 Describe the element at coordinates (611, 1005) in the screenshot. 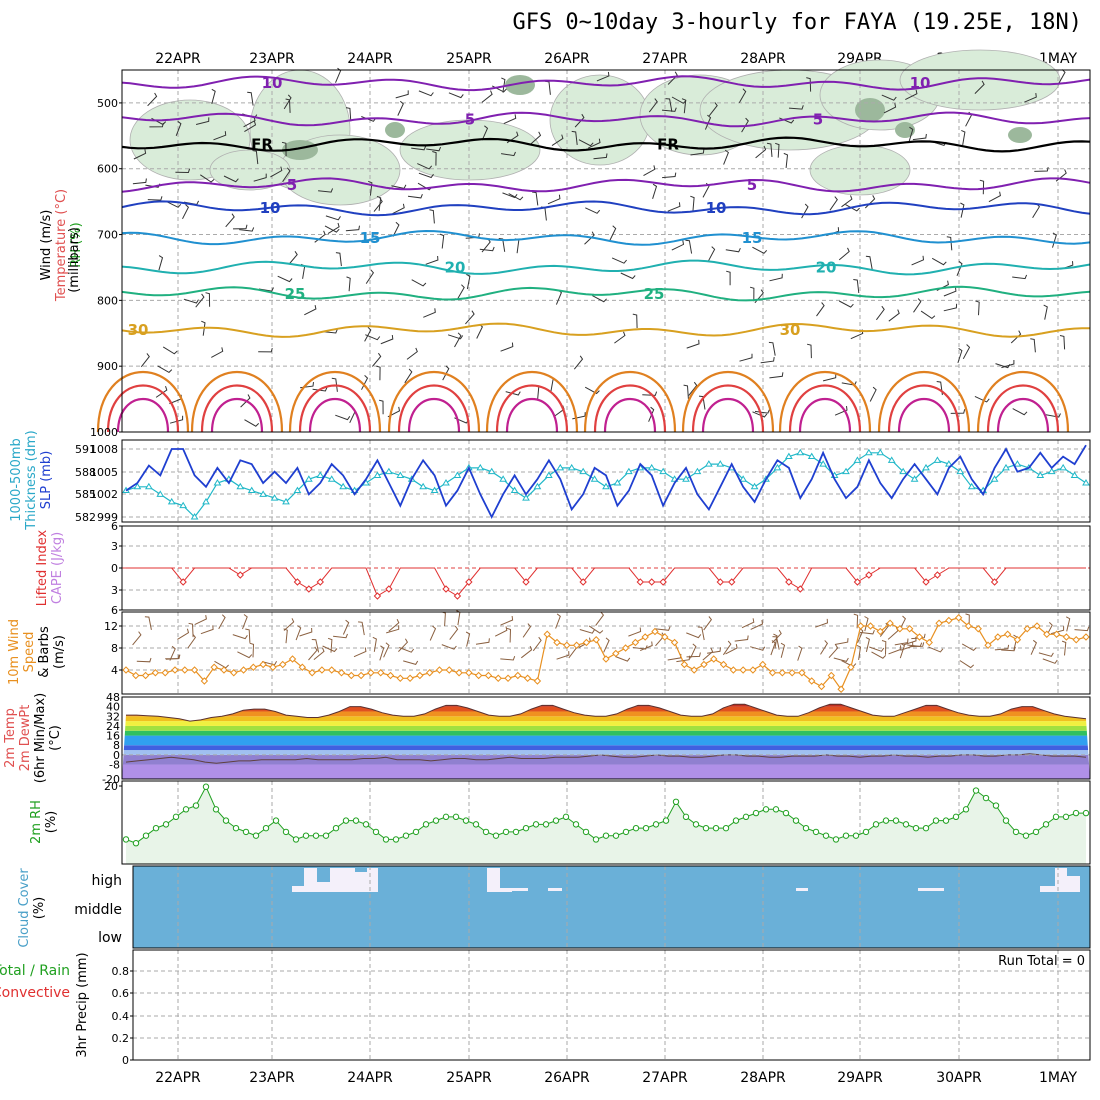

I see `precip-frame` at that location.